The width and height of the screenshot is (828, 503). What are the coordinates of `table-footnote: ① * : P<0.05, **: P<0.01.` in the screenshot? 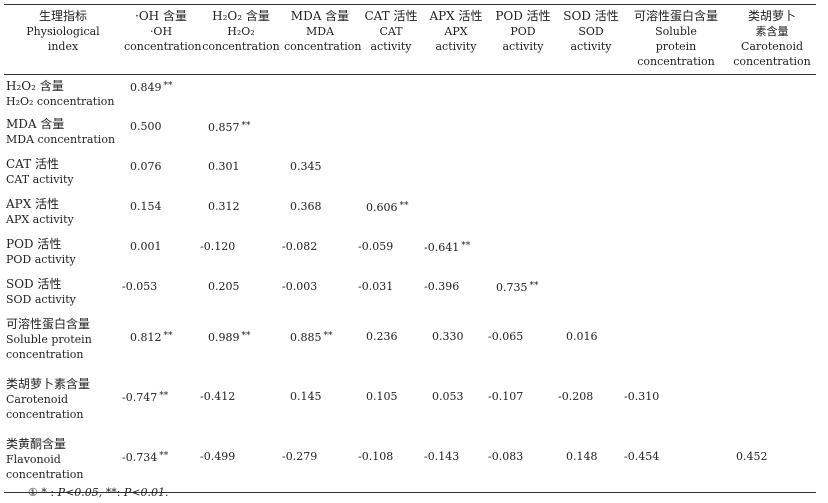 It's located at (98, 492).